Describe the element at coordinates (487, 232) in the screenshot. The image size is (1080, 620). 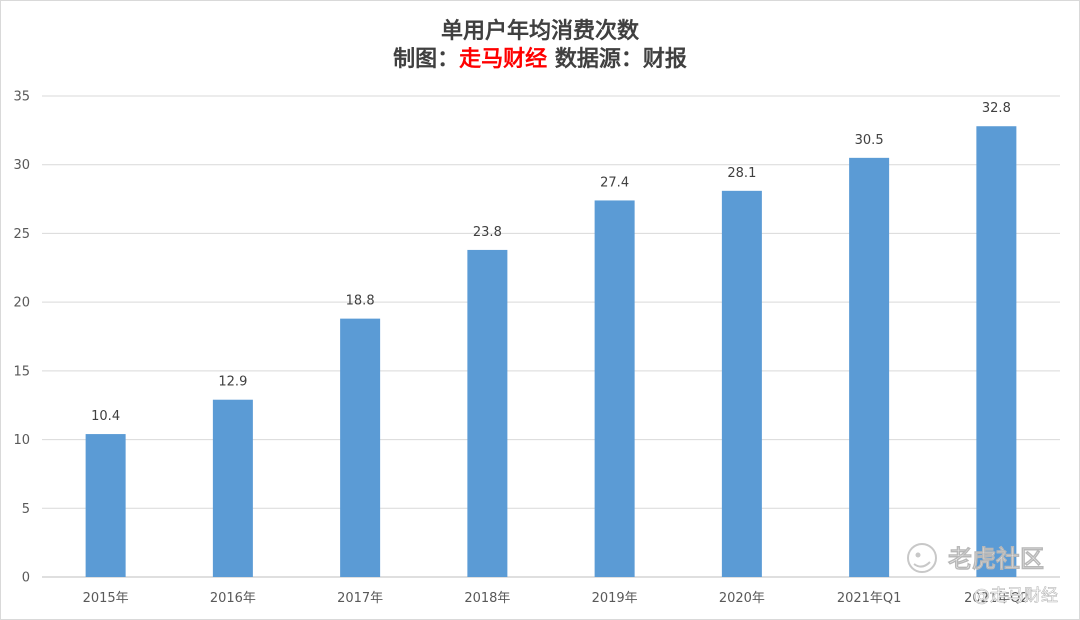
I see `data-label: 23.8` at that location.